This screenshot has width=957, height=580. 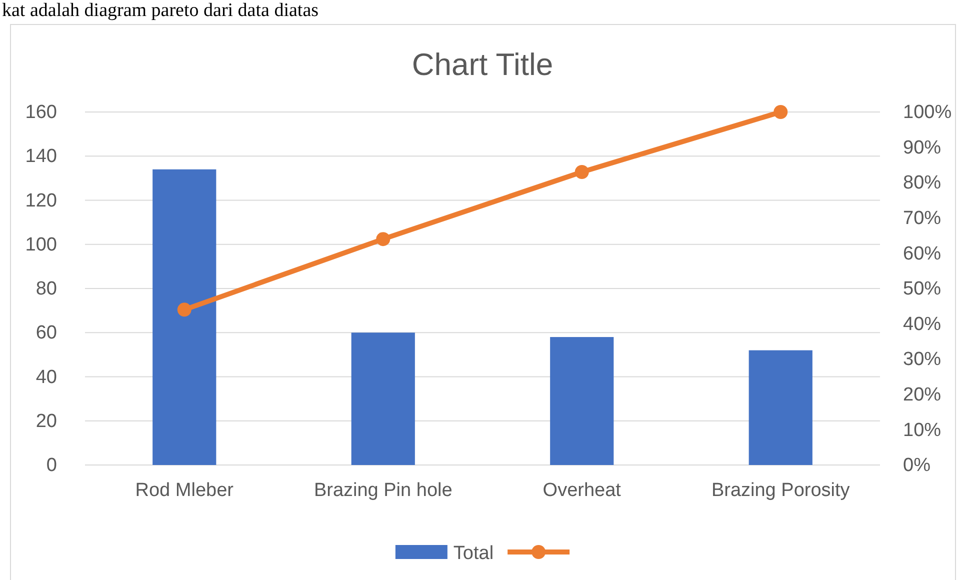 I want to click on y-tick-label: 60, so click(x=46, y=333).